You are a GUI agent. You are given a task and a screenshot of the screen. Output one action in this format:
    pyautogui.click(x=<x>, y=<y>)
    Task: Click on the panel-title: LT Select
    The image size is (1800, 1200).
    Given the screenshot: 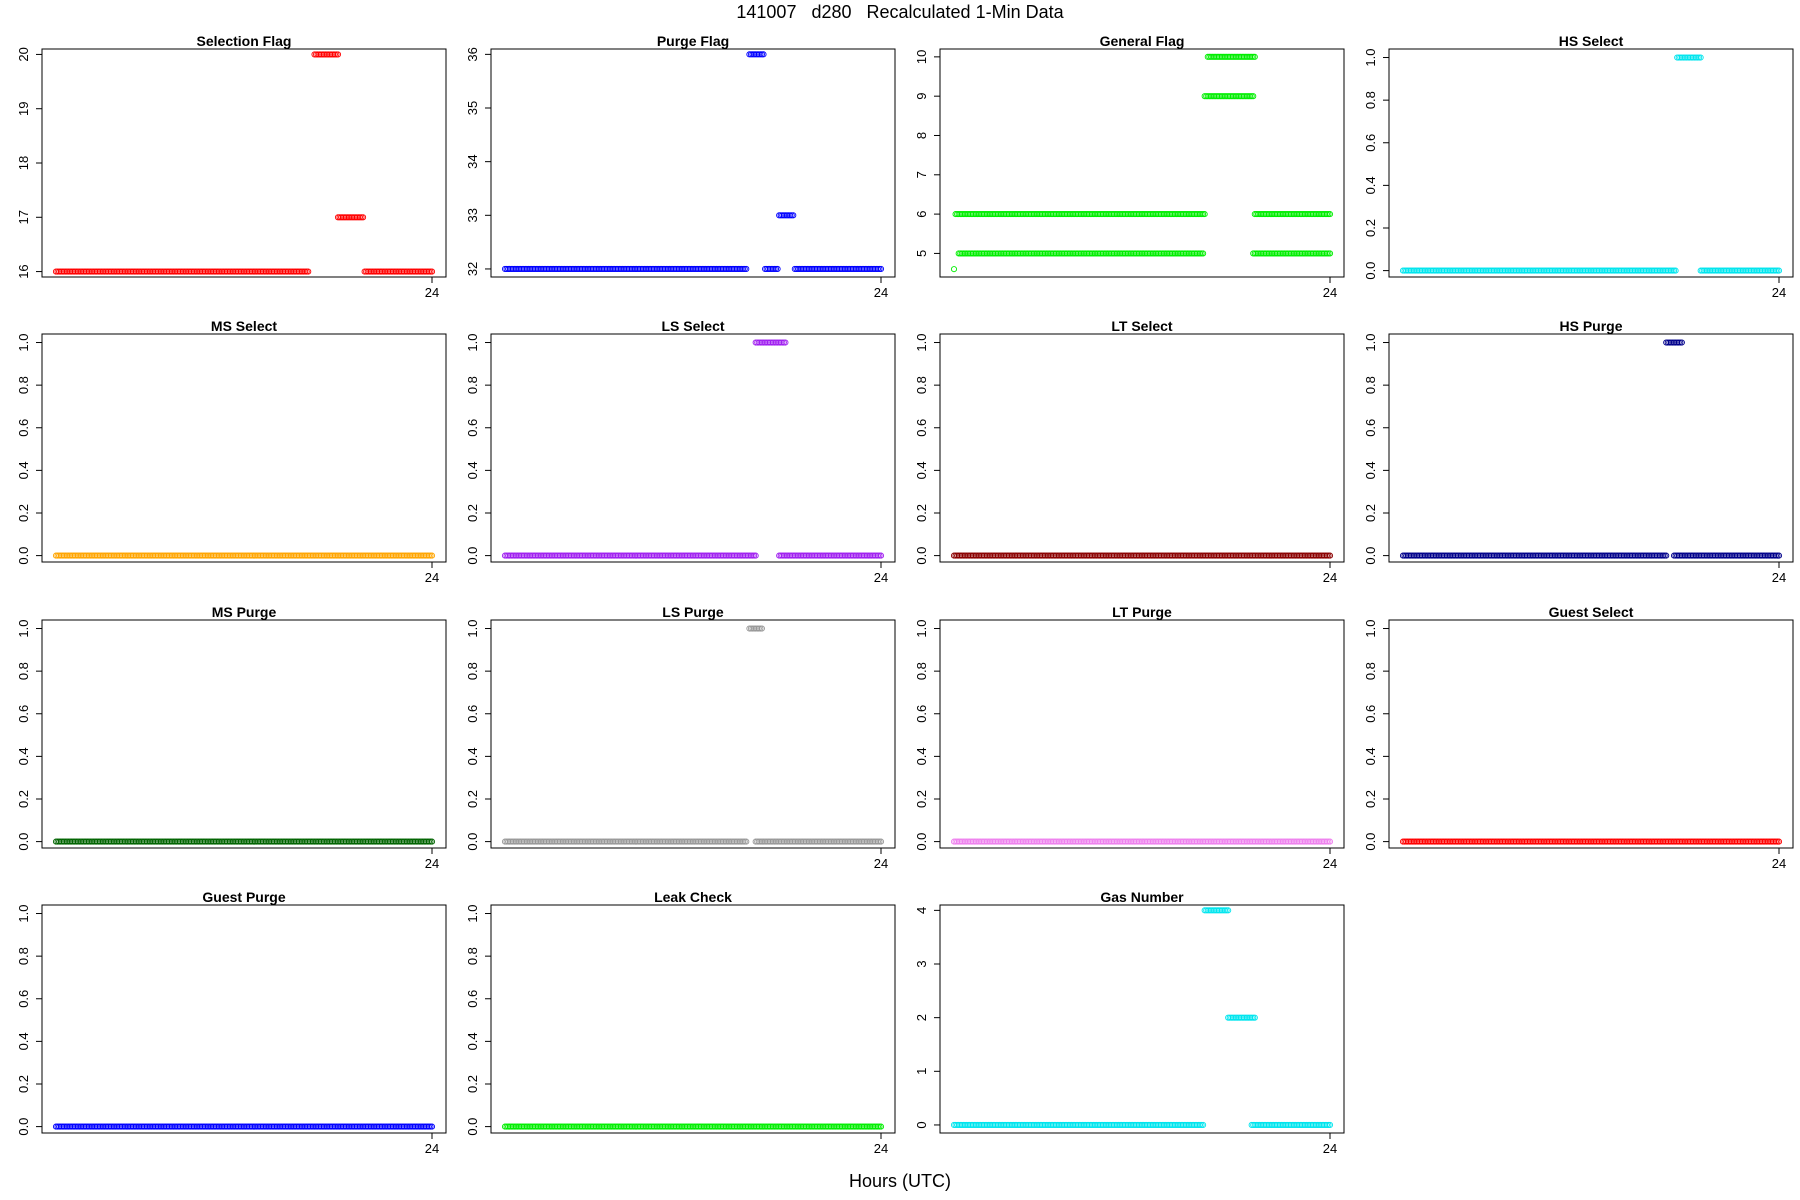 What is the action you would take?
    pyautogui.click(x=1142, y=326)
    